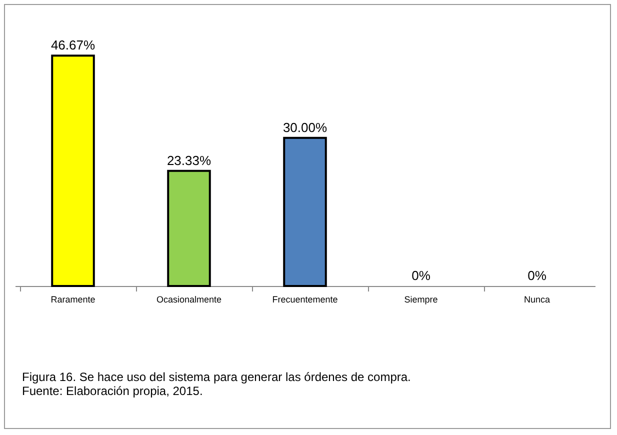 Image resolution: width=617 pixels, height=435 pixels. What do you see at coordinates (189, 160) in the screenshot?
I see `data-label: 23.33%` at bounding box center [189, 160].